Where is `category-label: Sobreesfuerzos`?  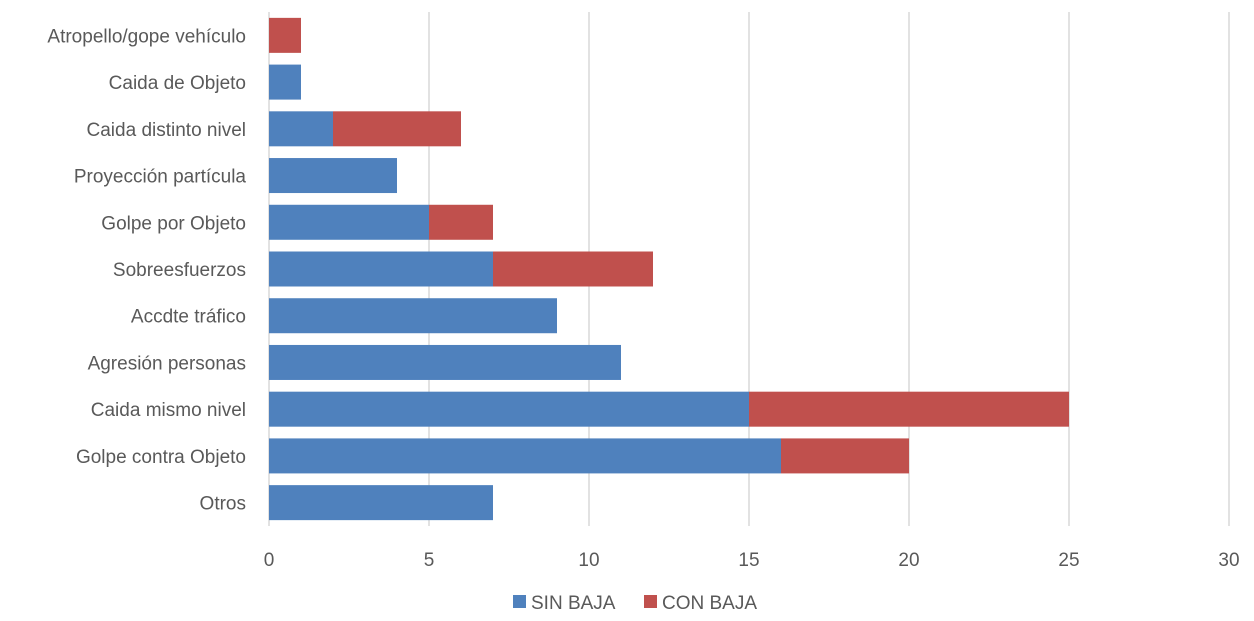 category-label: Sobreesfuerzos is located at coordinates (179, 270).